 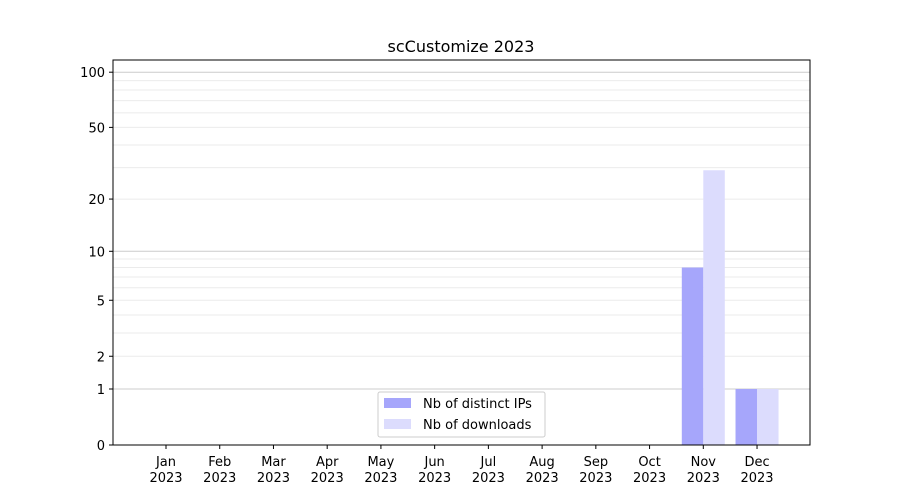 What do you see at coordinates (477, 425) in the screenshot?
I see `legend-label: Nb of downloads` at bounding box center [477, 425].